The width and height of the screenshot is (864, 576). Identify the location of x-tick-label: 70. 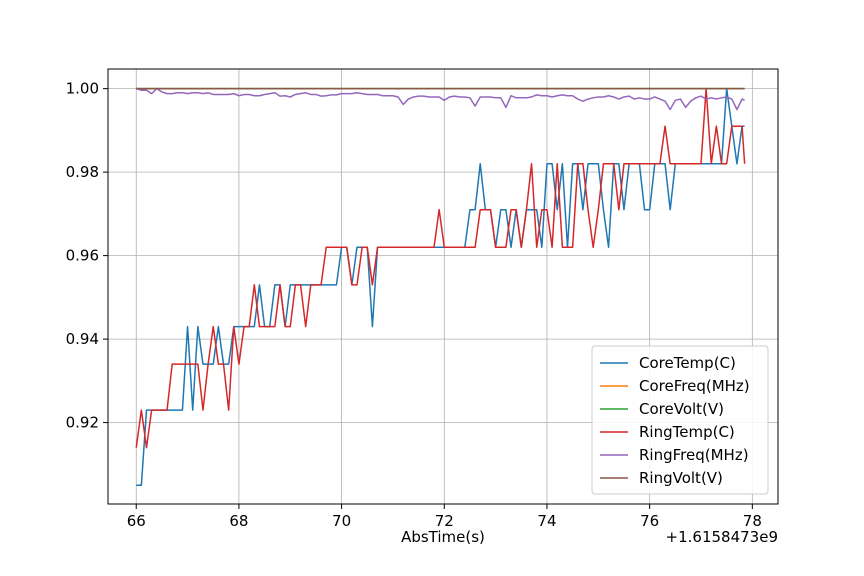
(341, 521).